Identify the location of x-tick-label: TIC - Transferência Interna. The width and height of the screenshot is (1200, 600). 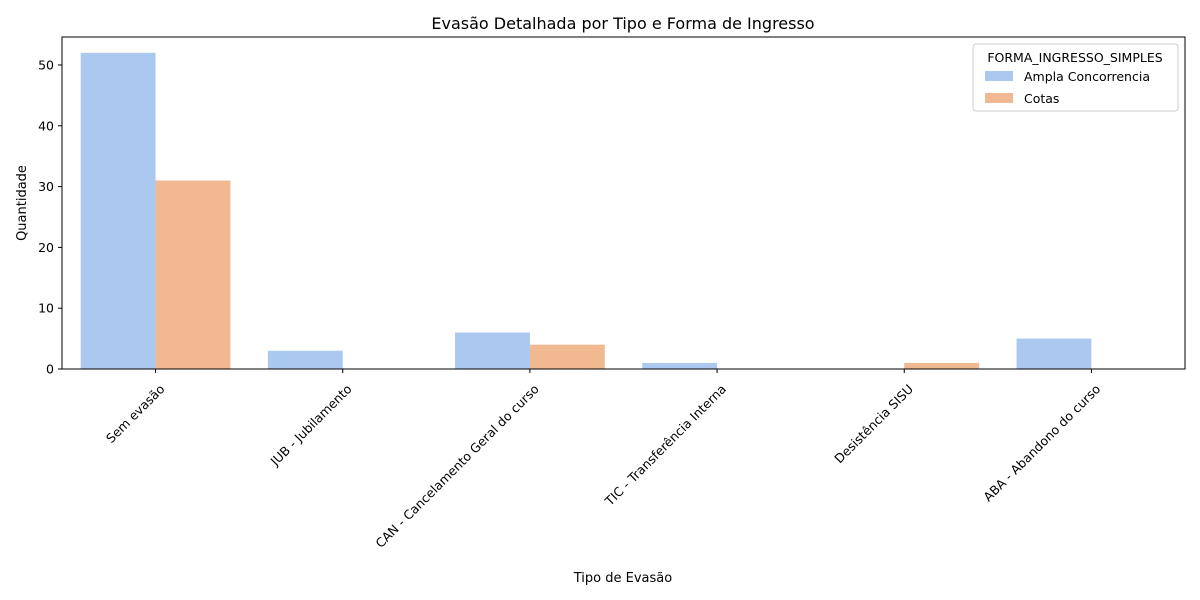
(665, 445).